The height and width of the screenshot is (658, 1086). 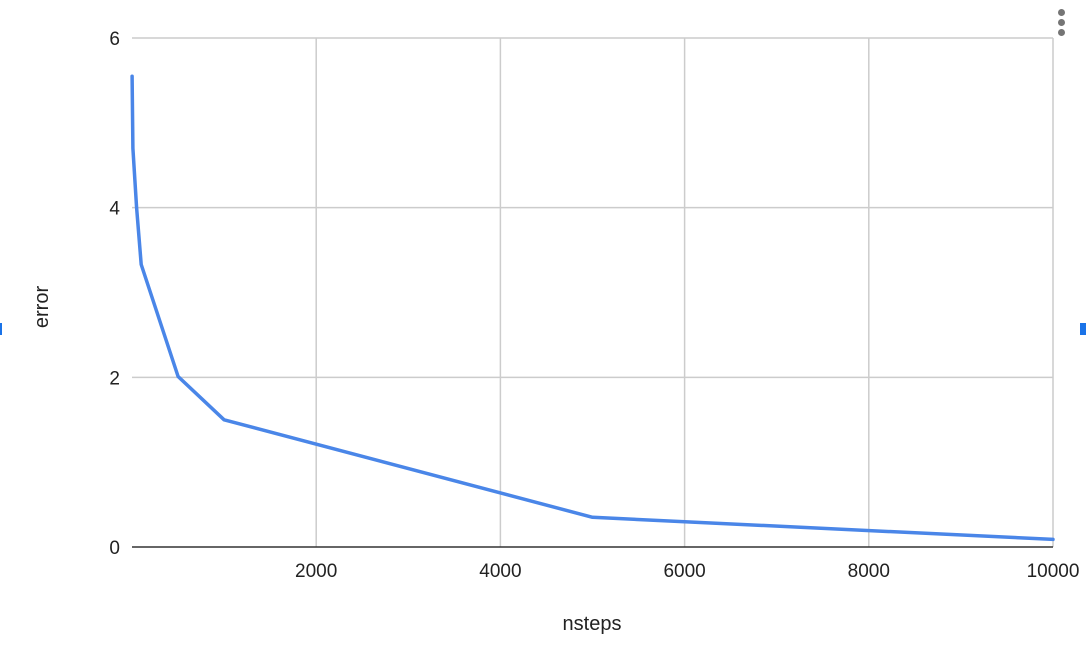 I want to click on y-tick-label: 6, so click(x=114, y=39).